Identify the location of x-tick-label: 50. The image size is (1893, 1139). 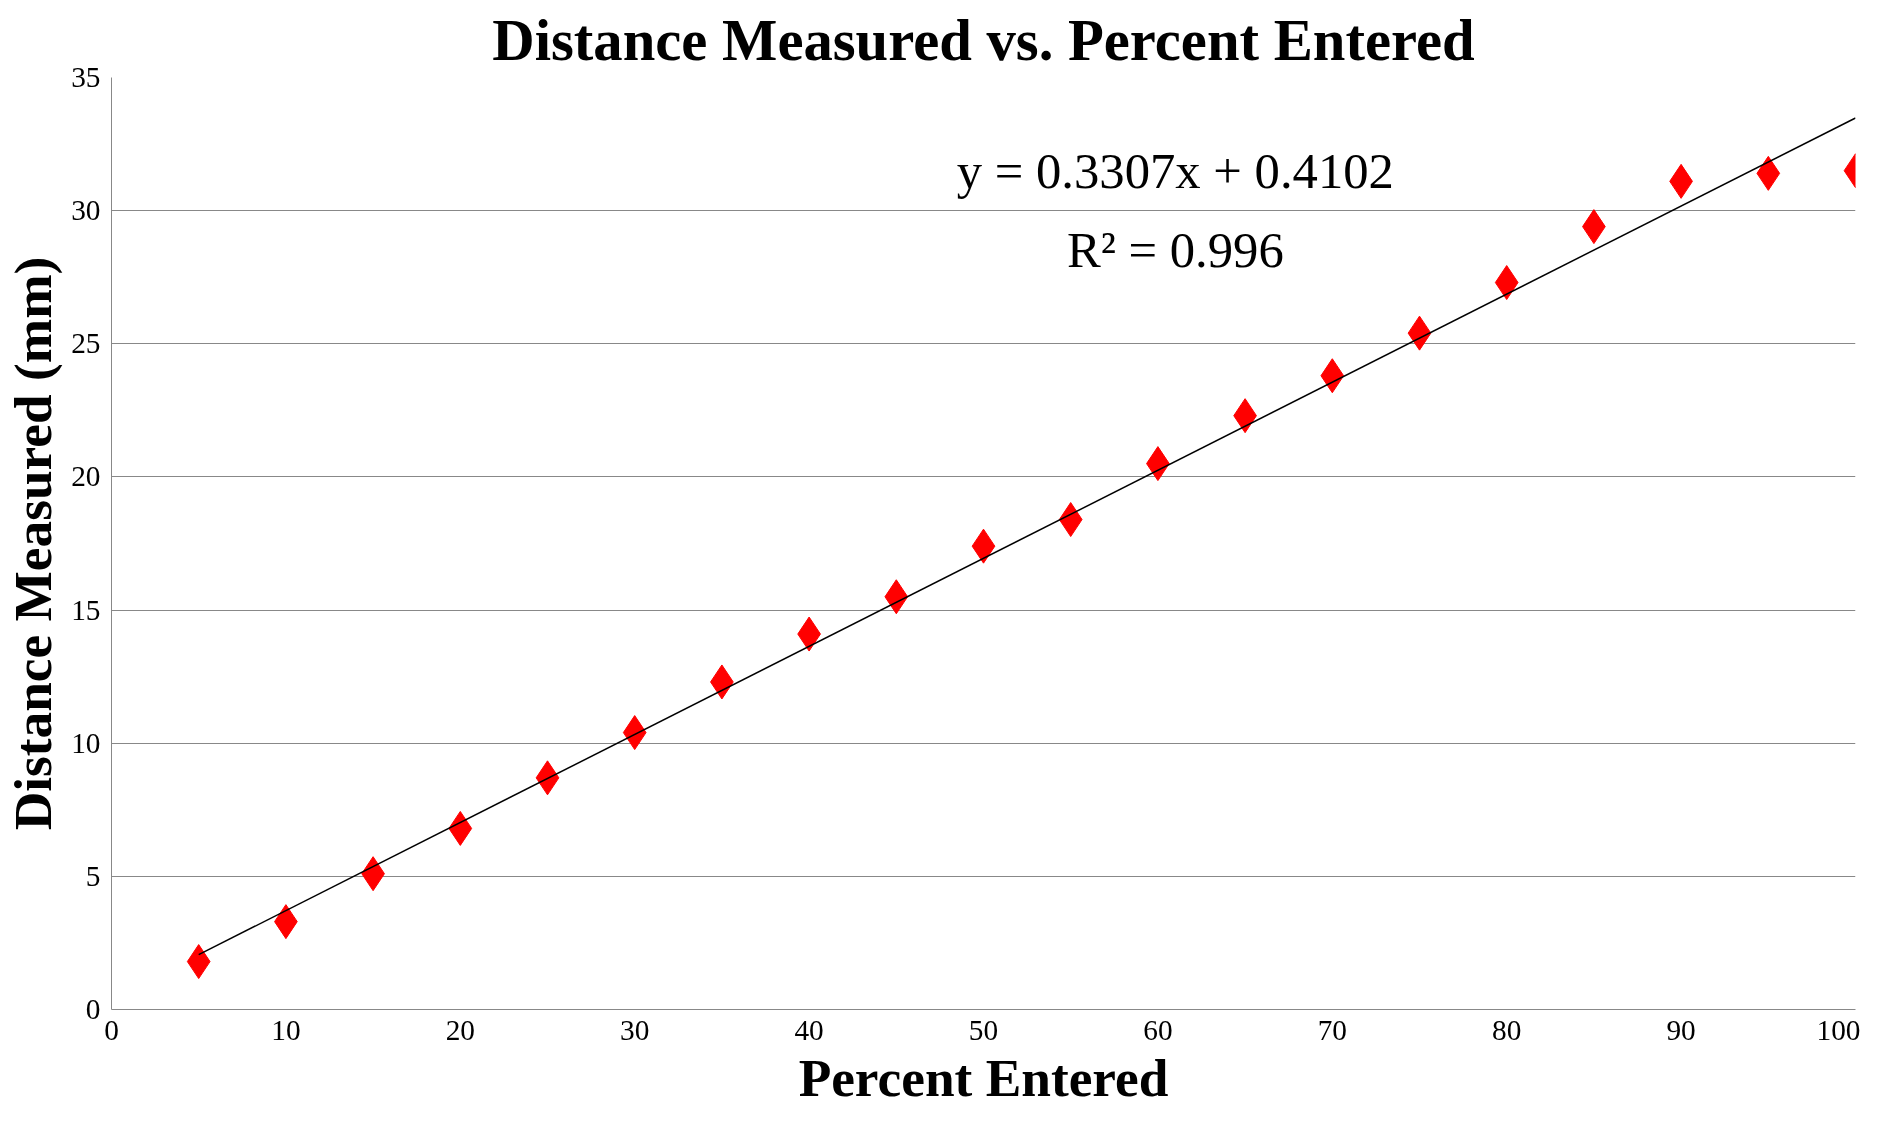
(983, 1029).